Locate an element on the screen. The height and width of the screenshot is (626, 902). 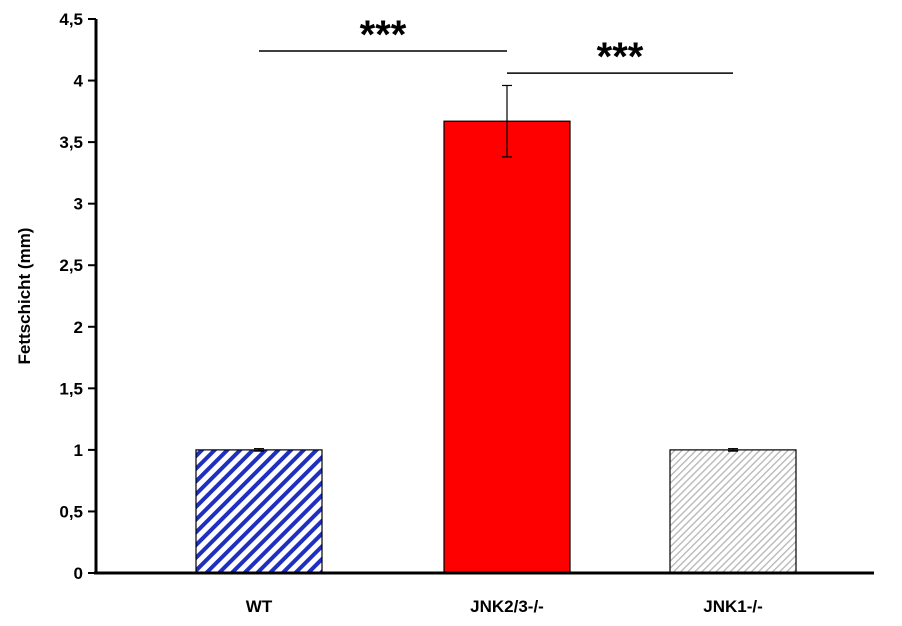
y-tick-label: 4 is located at coordinates (79, 81).